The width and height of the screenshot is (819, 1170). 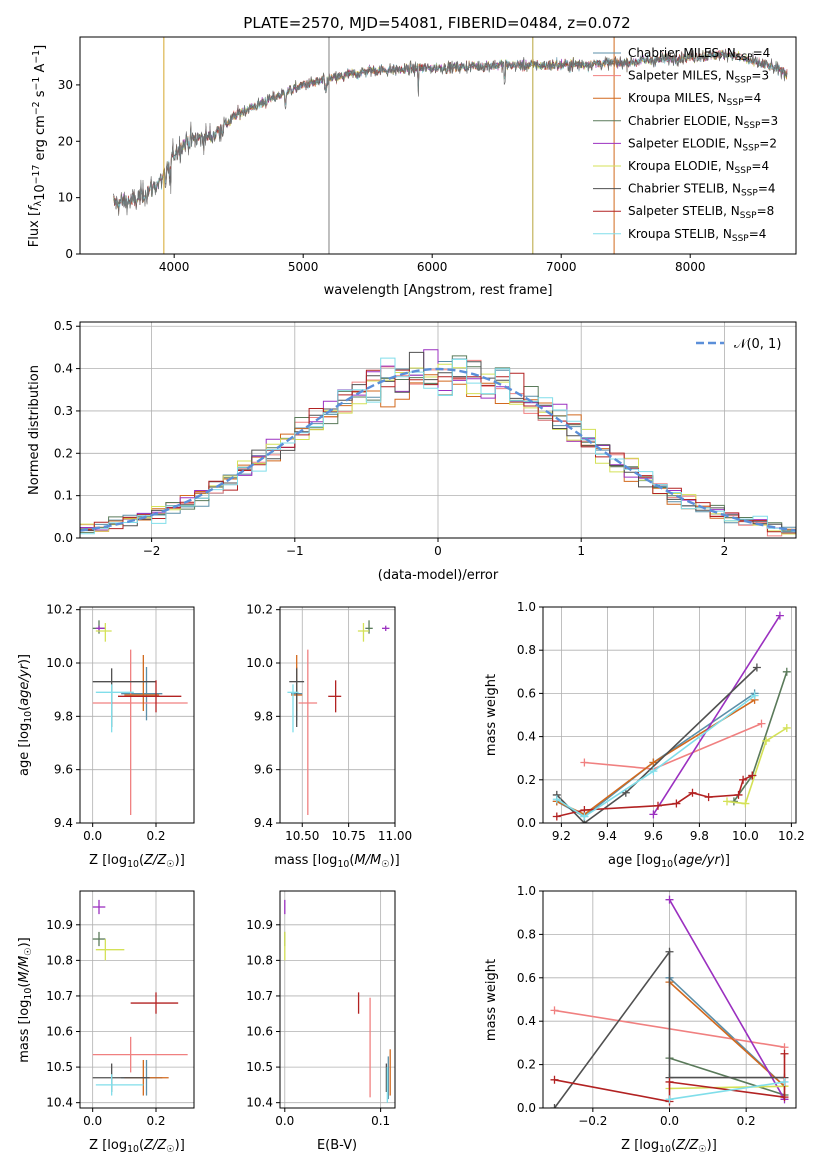 I want to click on mass-z-ylabel-part: mass [, so click(x=24, y=1040).